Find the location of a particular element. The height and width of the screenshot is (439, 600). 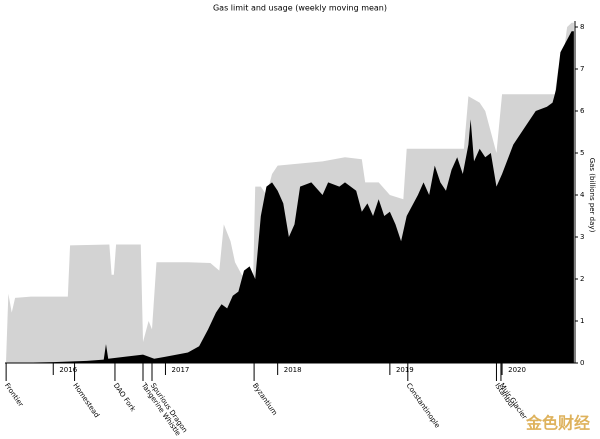

y-tick-label: 6 is located at coordinates (582, 111).